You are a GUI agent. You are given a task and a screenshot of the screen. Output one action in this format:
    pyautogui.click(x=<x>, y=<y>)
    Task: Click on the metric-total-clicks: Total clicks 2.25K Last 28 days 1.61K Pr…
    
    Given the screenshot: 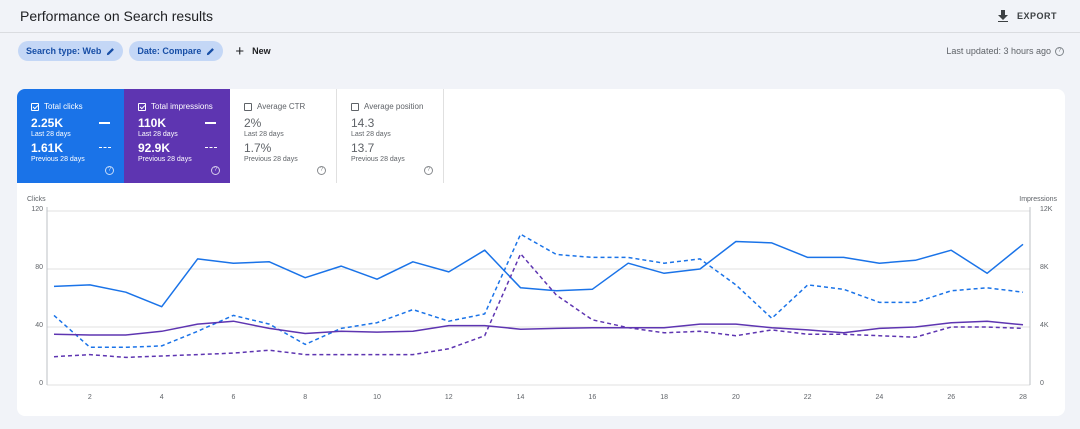 What is the action you would take?
    pyautogui.click(x=70, y=136)
    